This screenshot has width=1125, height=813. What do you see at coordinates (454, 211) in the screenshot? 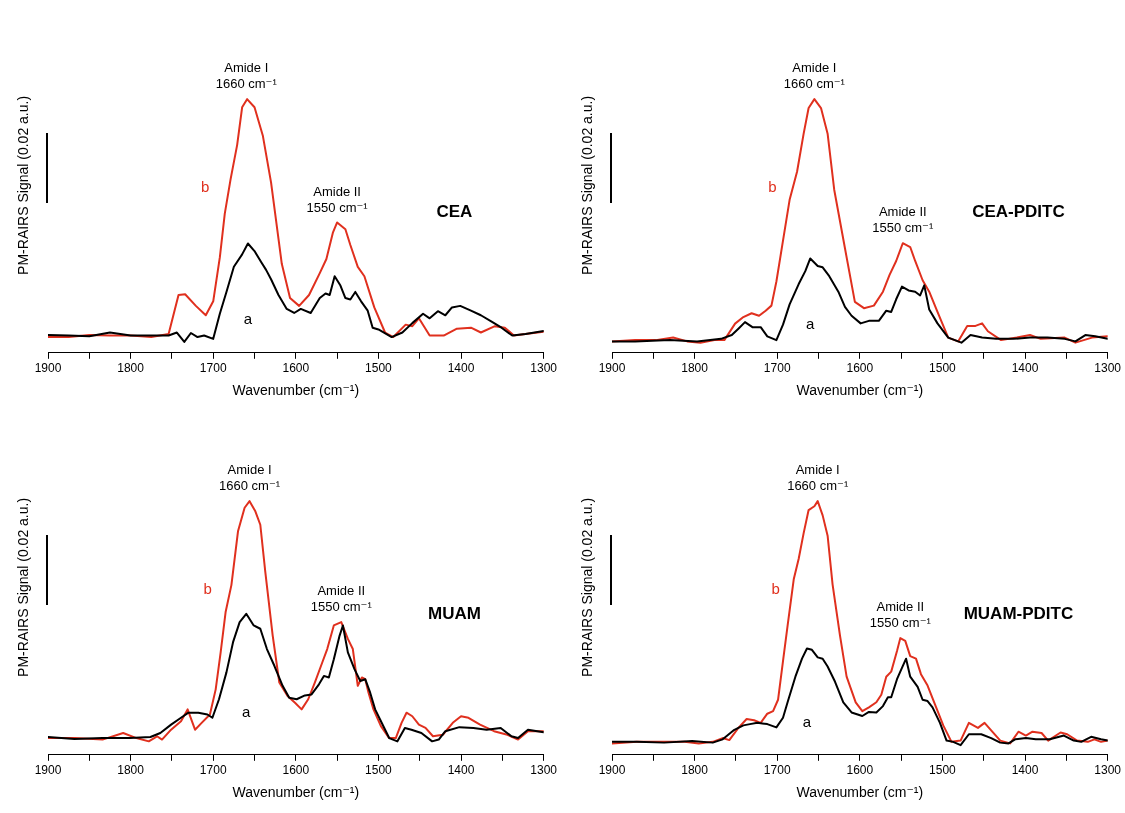
I see `text: CEA` at bounding box center [454, 211].